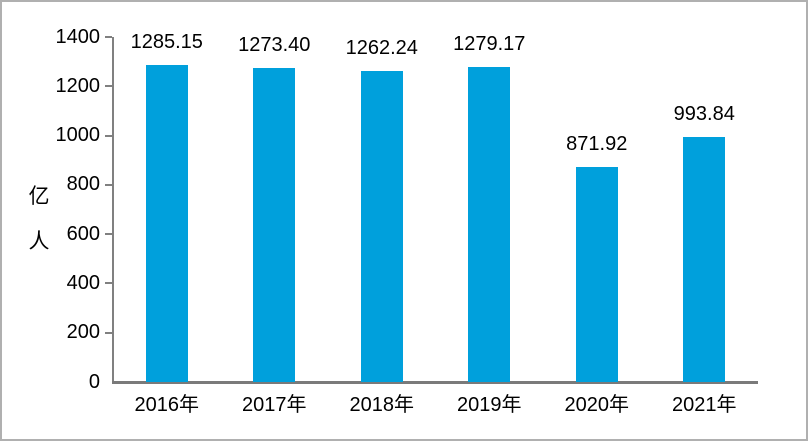  Describe the element at coordinates (78, 36) in the screenshot. I see `y-tick-label: 1400` at that location.